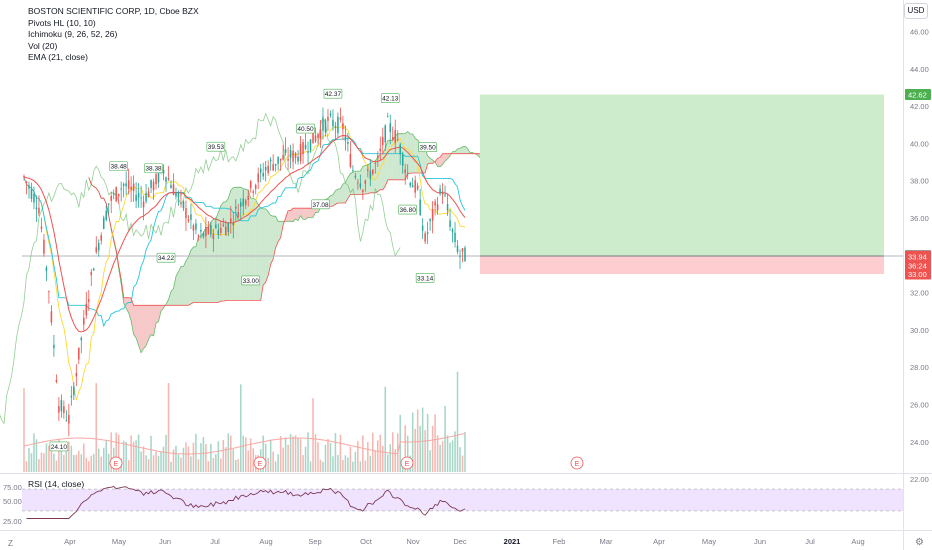  What do you see at coordinates (113, 11) in the screenshot?
I see `symbol-title: BOSTON SCIENTIFIC CORP, 1D, Cboe BZX` at bounding box center [113, 11].